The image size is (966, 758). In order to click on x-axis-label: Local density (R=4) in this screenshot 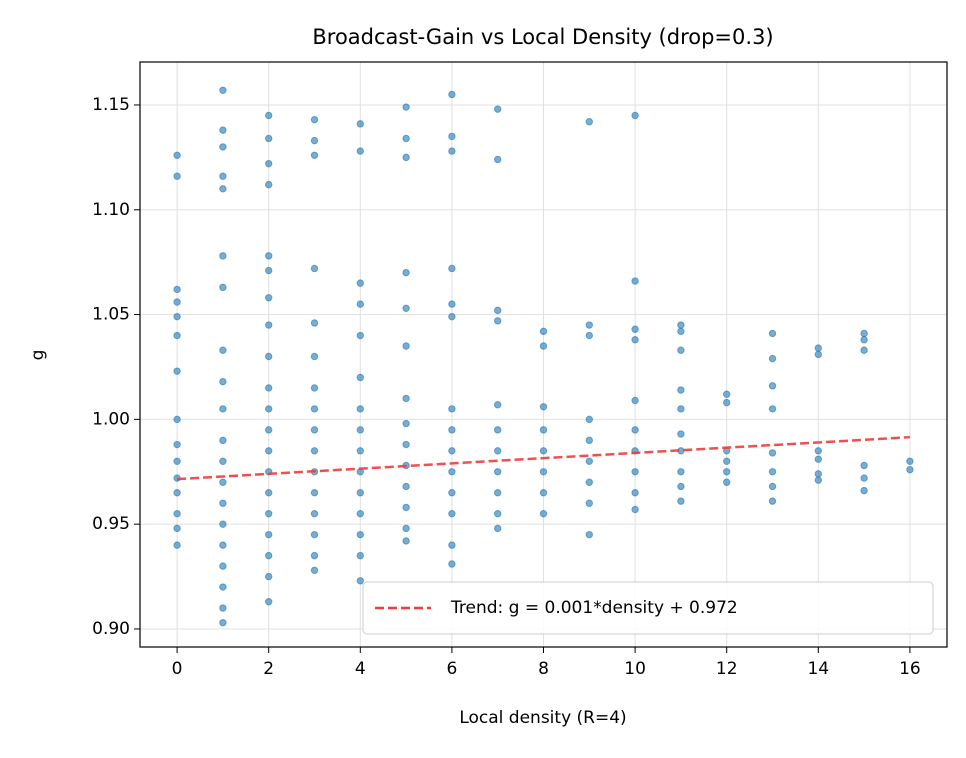, I will do `click(542, 718)`.